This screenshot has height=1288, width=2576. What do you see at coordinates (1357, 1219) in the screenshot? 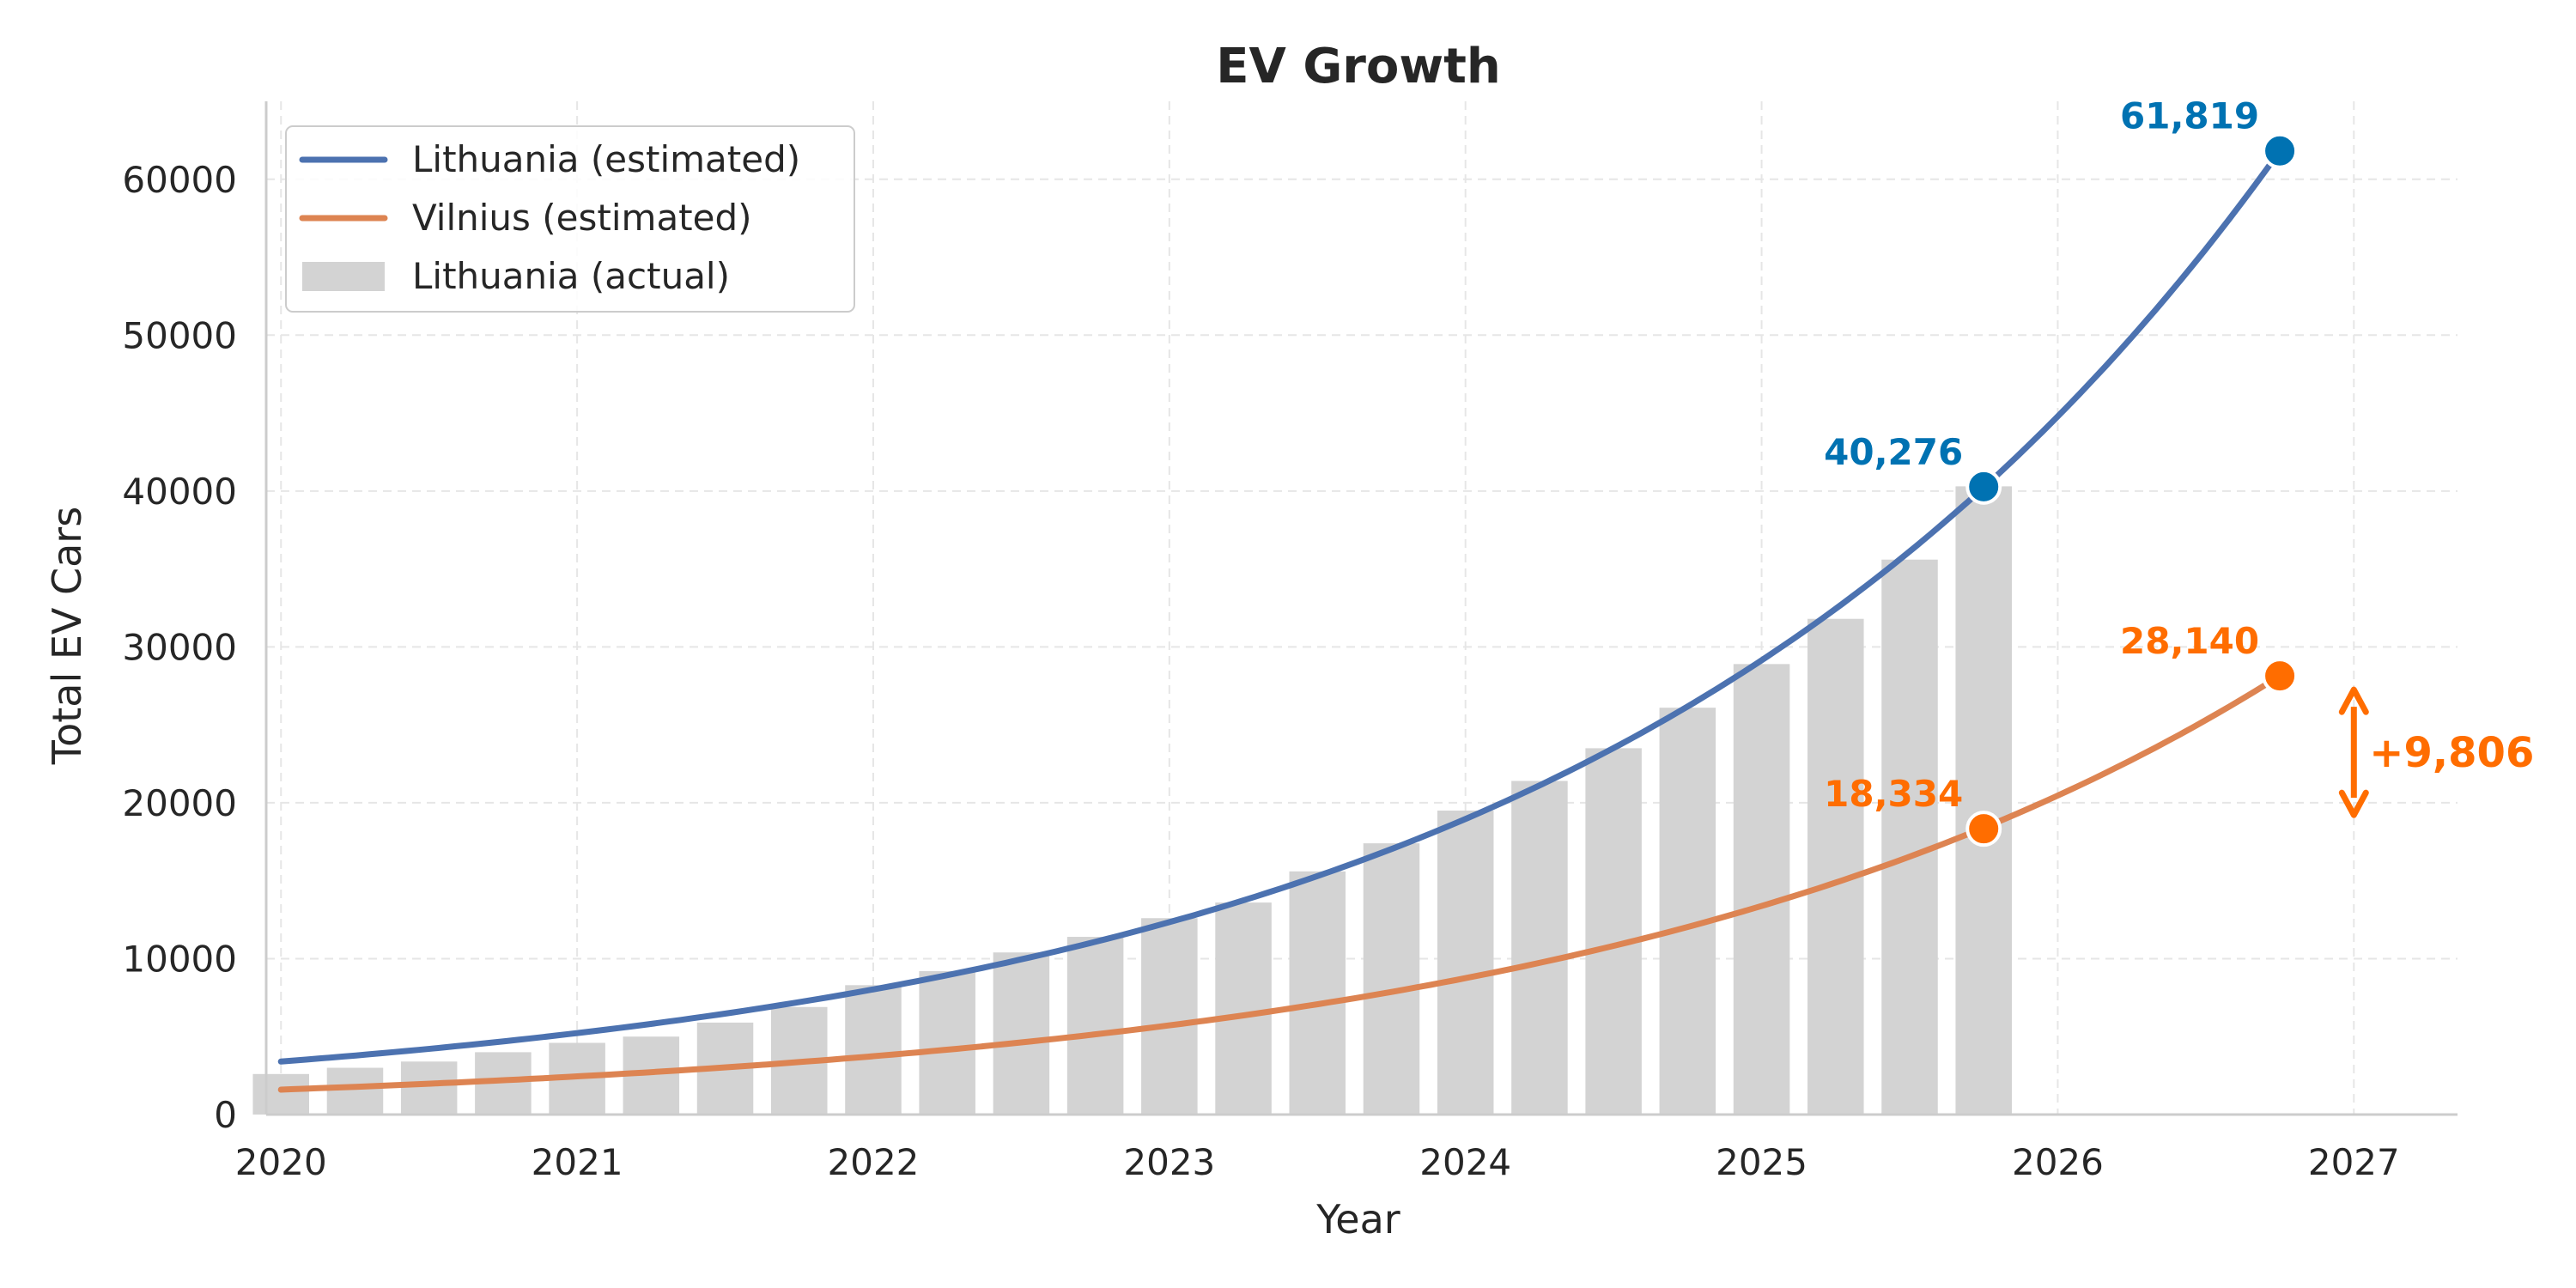
I see `x-axis-title: Year` at bounding box center [1357, 1219].